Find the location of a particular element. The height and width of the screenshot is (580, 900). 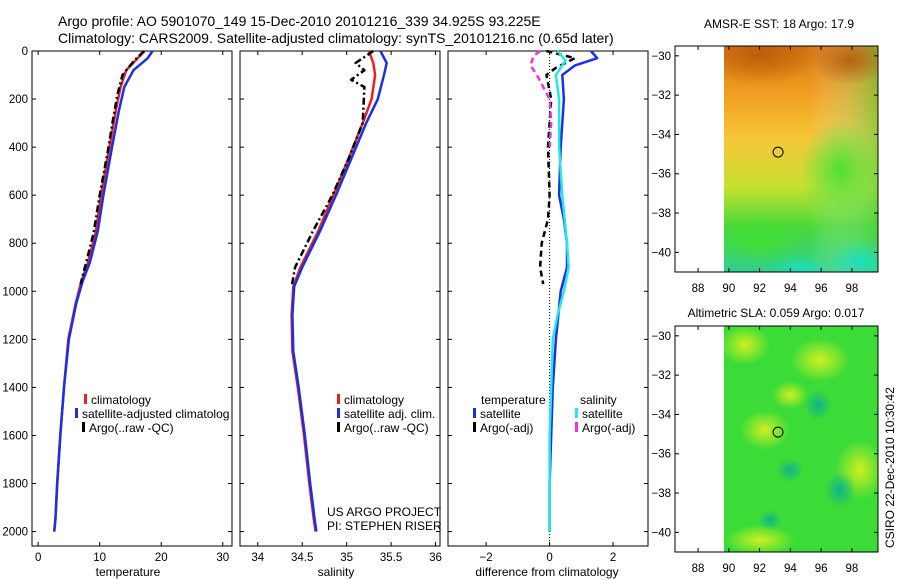

y-tick-label: 800 is located at coordinates (18, 244).